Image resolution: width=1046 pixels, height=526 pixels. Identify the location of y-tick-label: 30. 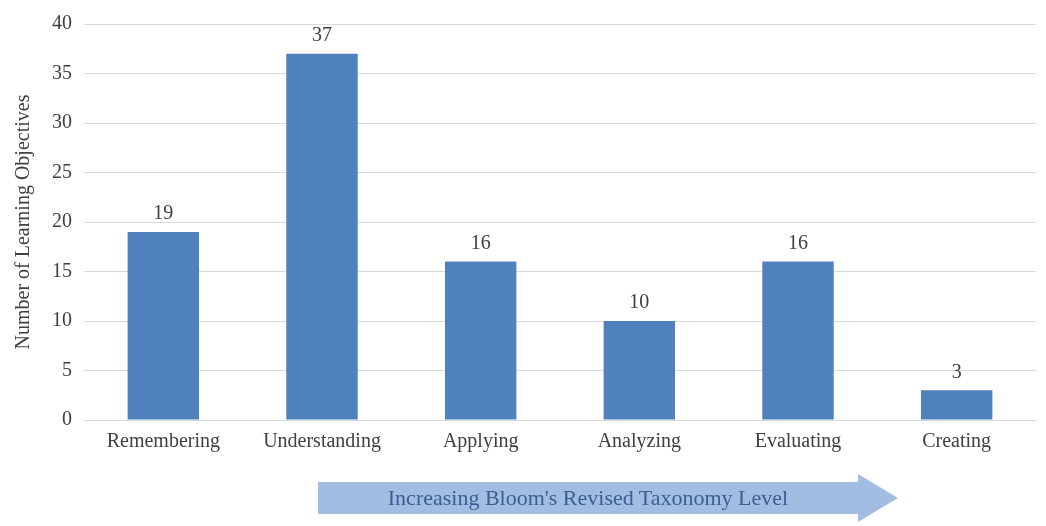
(62, 121).